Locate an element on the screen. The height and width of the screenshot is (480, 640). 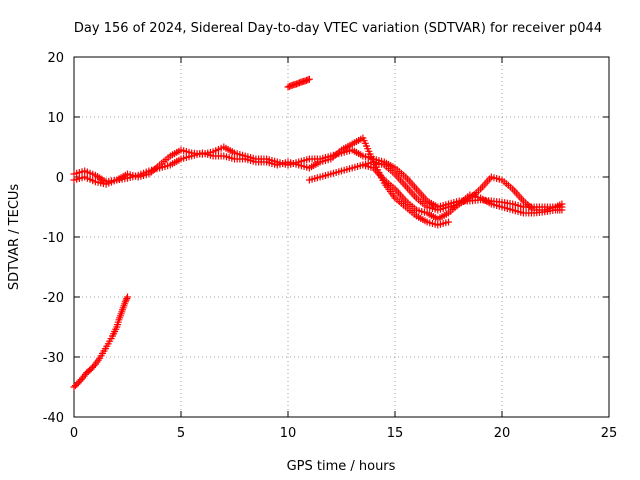
x-tick-label: 10 is located at coordinates (288, 433).